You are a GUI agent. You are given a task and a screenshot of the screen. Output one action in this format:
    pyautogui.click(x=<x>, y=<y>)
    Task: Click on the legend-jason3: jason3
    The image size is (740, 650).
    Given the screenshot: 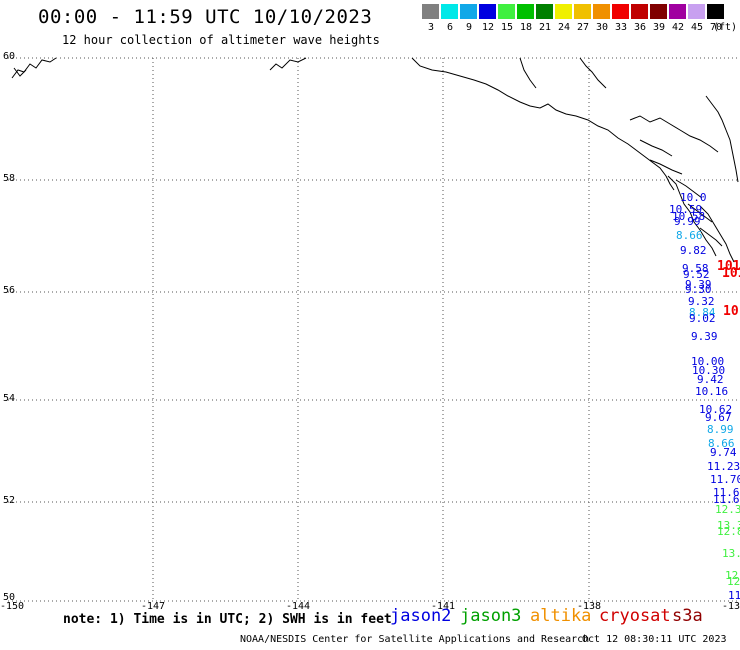 What is the action you would take?
    pyautogui.click(x=491, y=616)
    